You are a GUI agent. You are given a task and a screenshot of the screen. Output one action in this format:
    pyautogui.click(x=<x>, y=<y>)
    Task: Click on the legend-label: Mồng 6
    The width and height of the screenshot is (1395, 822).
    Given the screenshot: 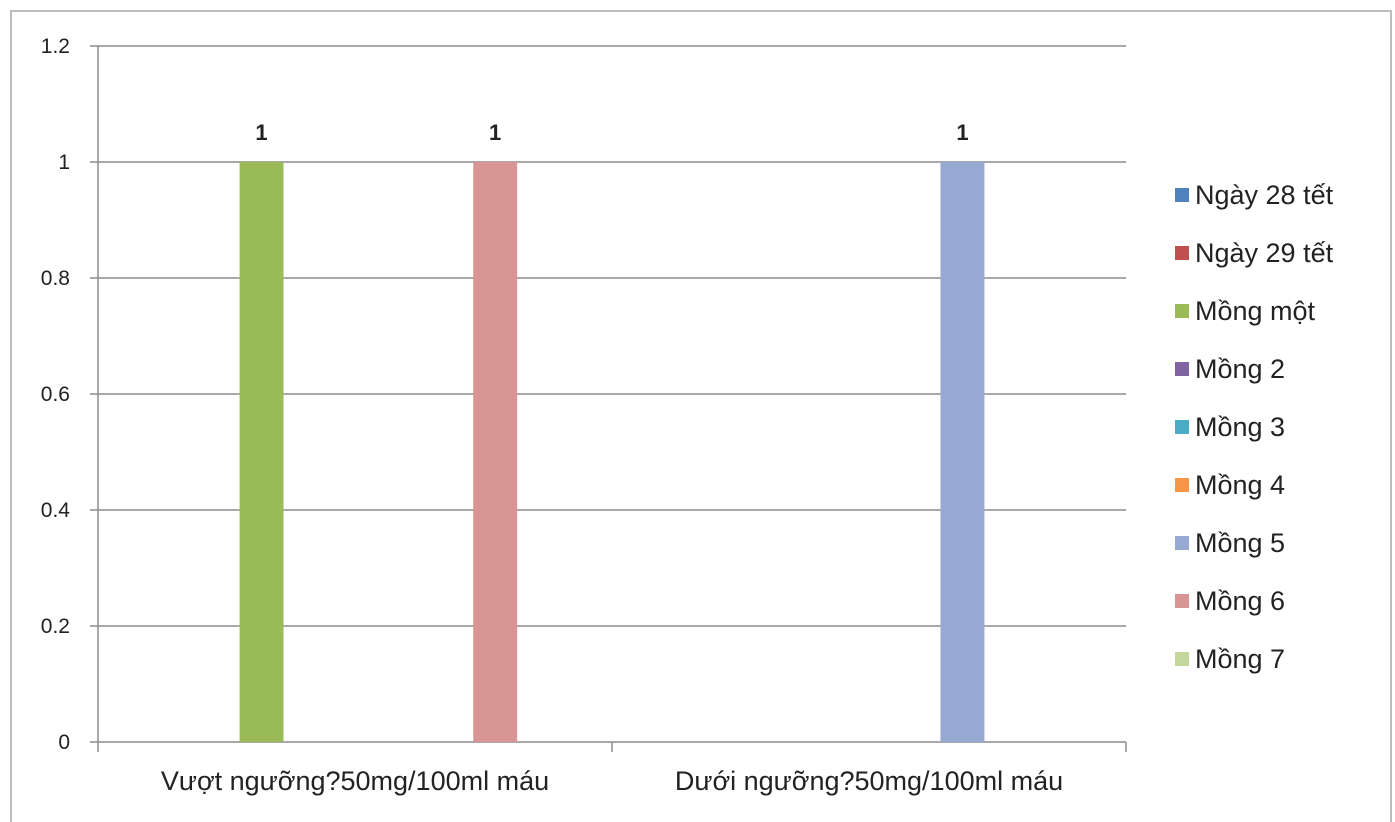 What is the action you would take?
    pyautogui.click(x=1240, y=600)
    